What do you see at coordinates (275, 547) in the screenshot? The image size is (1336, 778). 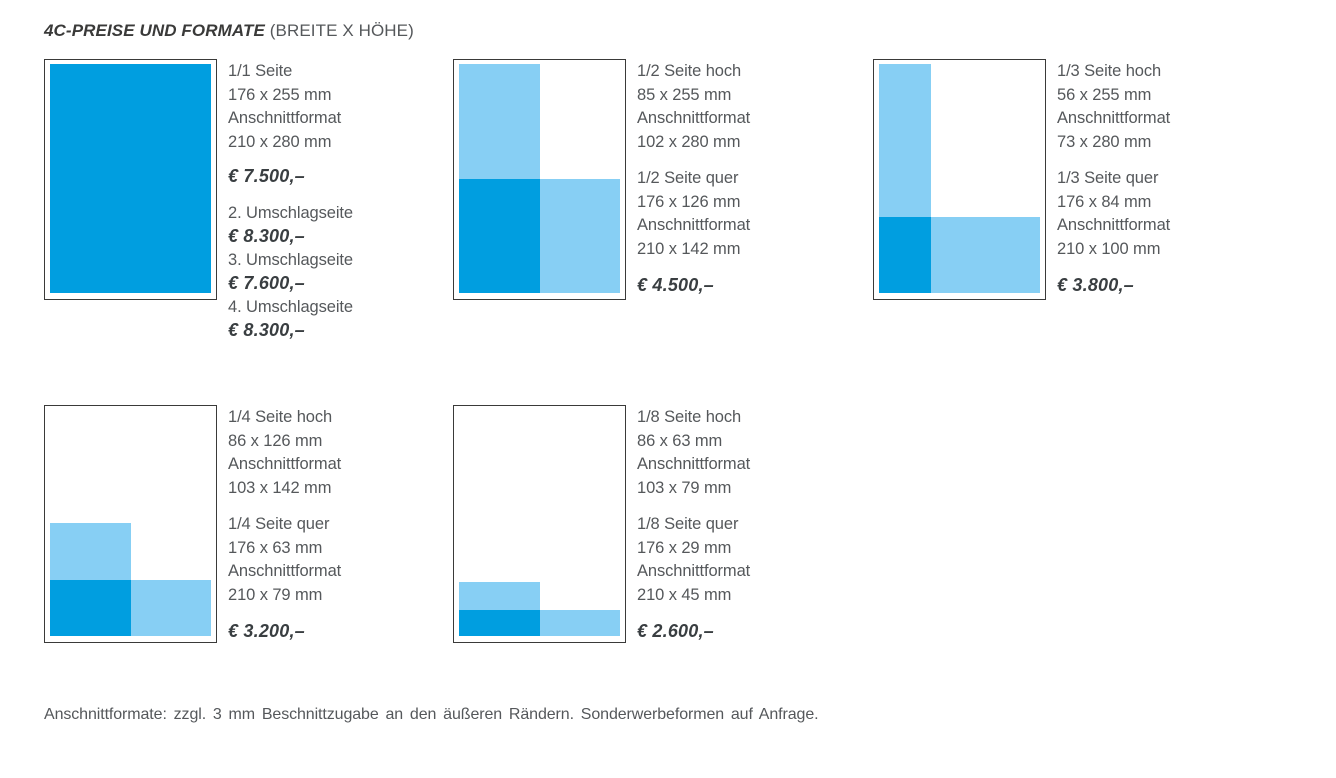 I see `format-size: 176 x 63 mm` at bounding box center [275, 547].